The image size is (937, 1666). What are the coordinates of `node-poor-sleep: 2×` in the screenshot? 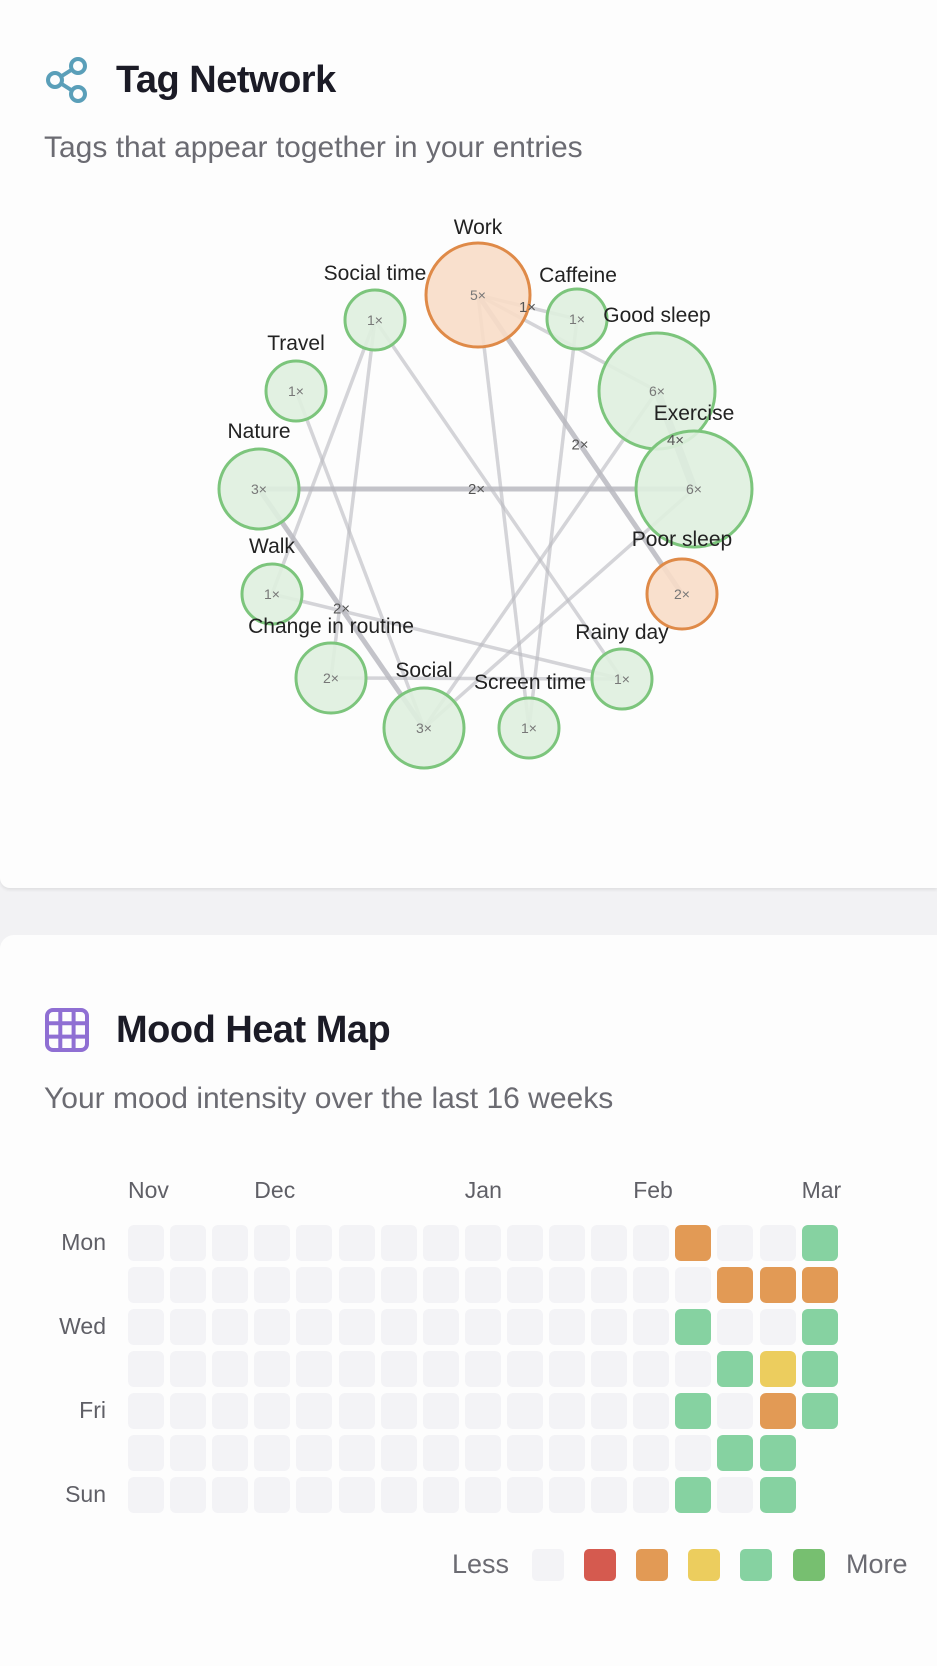 It's located at (682, 594).